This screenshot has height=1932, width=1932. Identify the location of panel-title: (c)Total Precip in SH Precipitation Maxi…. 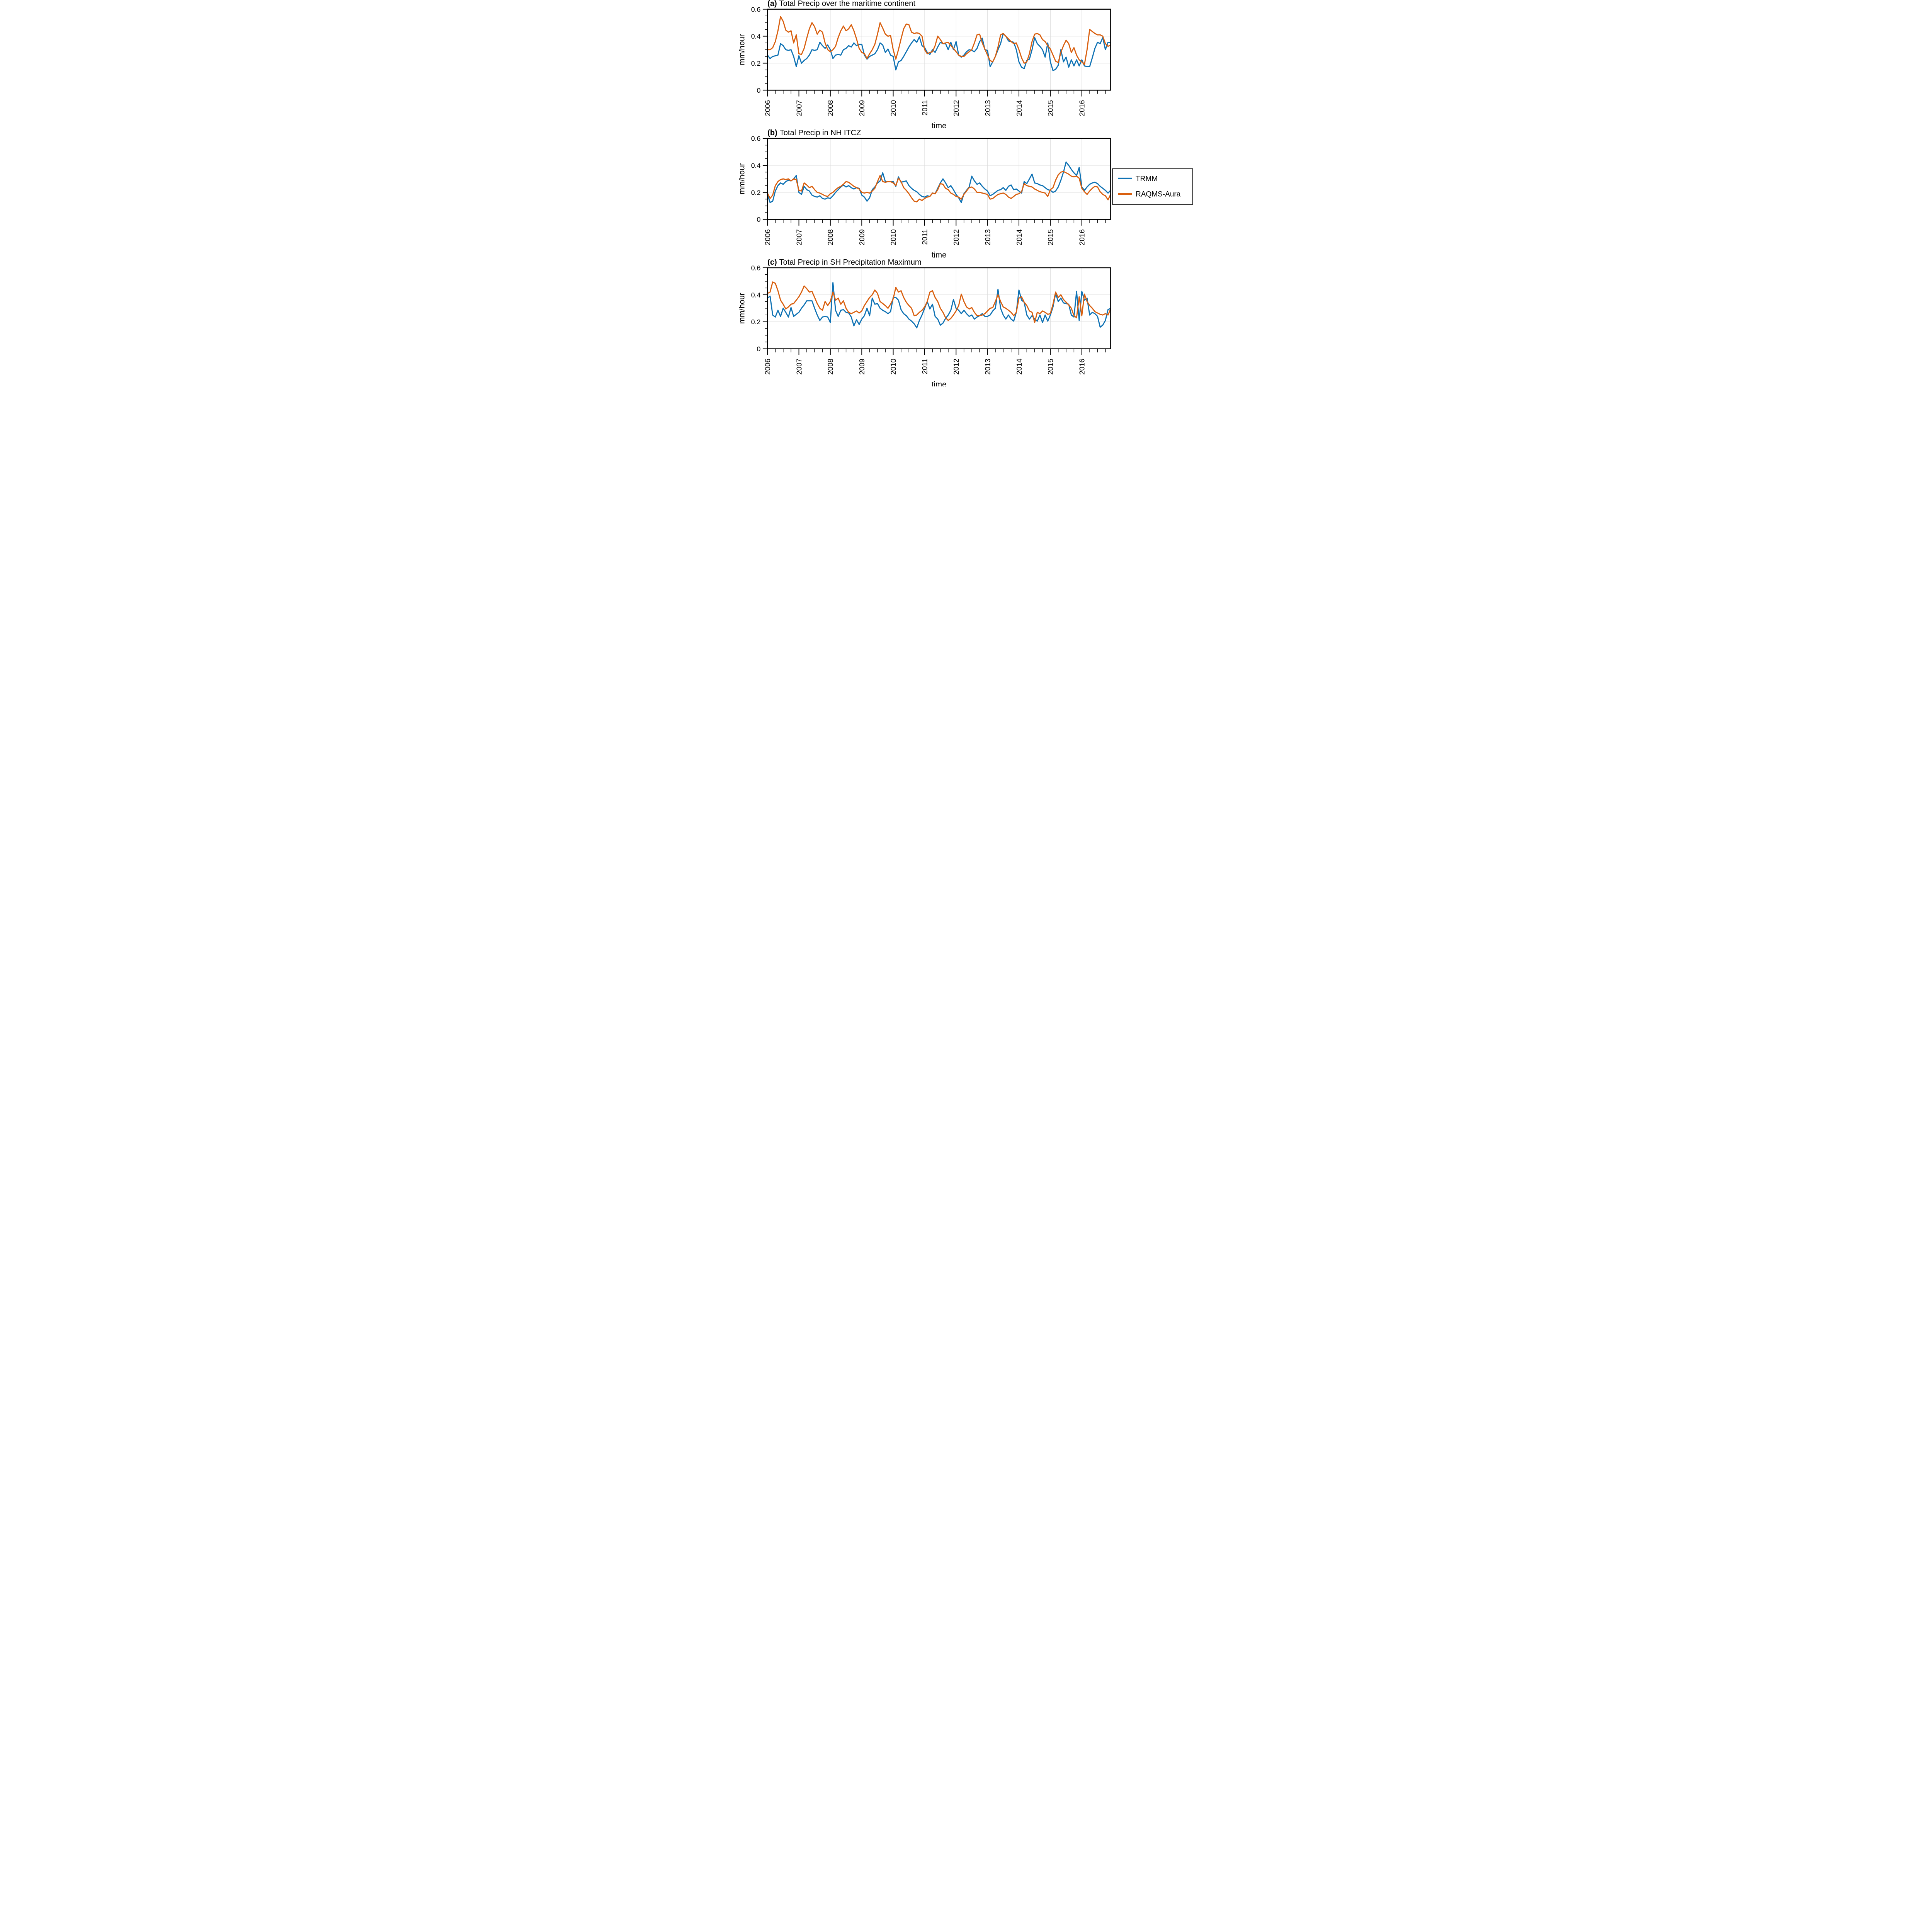
(844, 262).